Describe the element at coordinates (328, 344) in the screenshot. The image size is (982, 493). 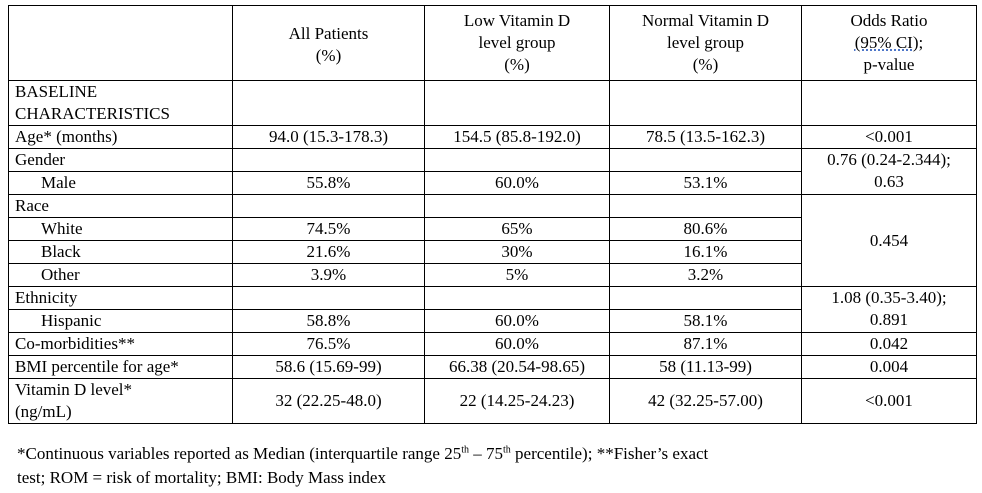
I see `cell-all: 76.5%` at that location.